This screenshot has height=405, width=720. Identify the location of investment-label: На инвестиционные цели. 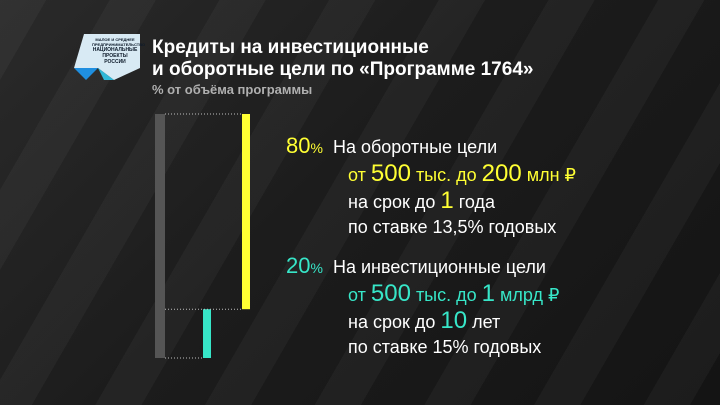
(439, 267).